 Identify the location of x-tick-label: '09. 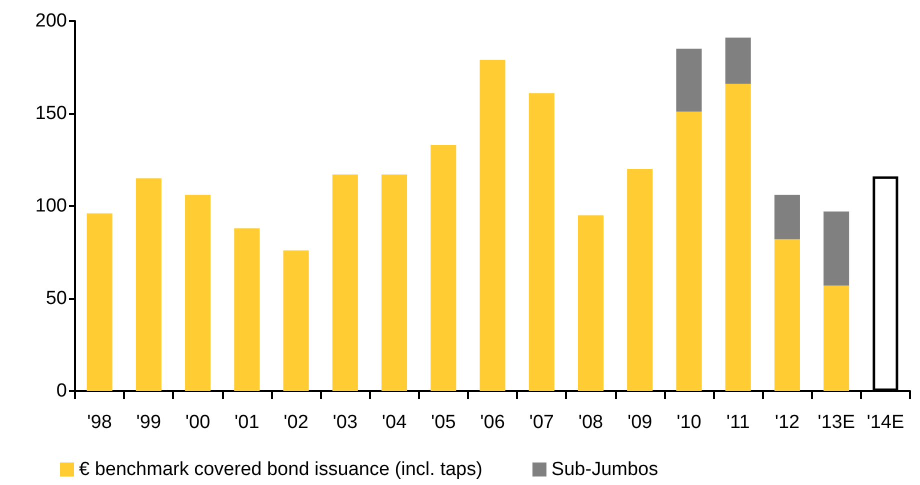
(639, 422).